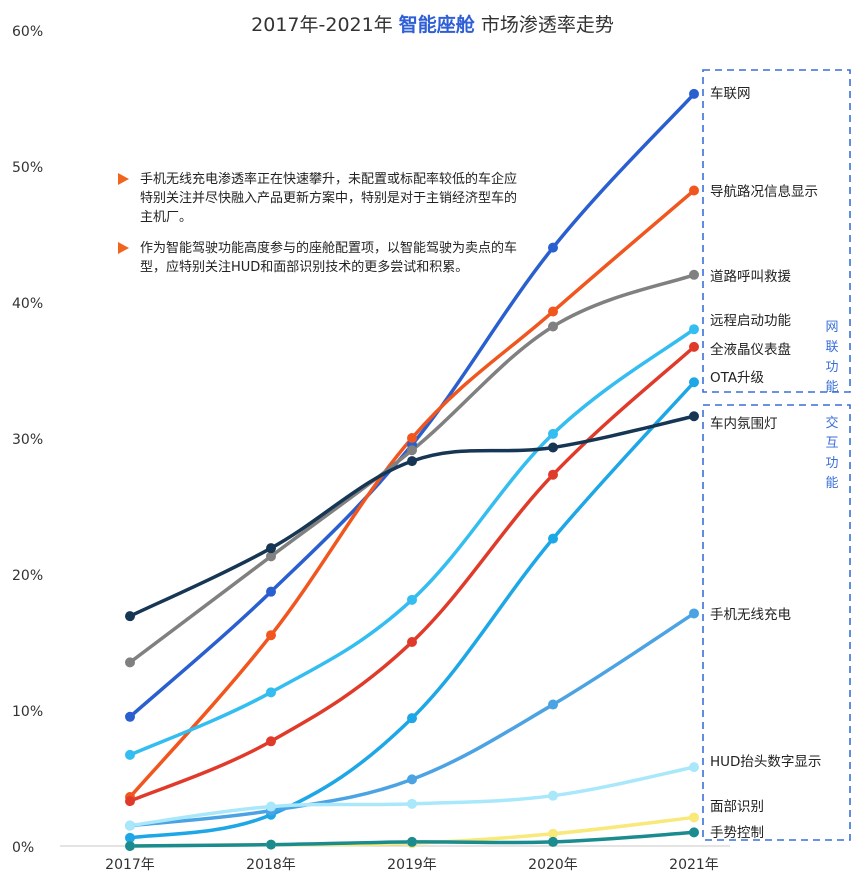 The width and height of the screenshot is (865, 889). I want to click on group-label-char: 网, so click(832, 327).